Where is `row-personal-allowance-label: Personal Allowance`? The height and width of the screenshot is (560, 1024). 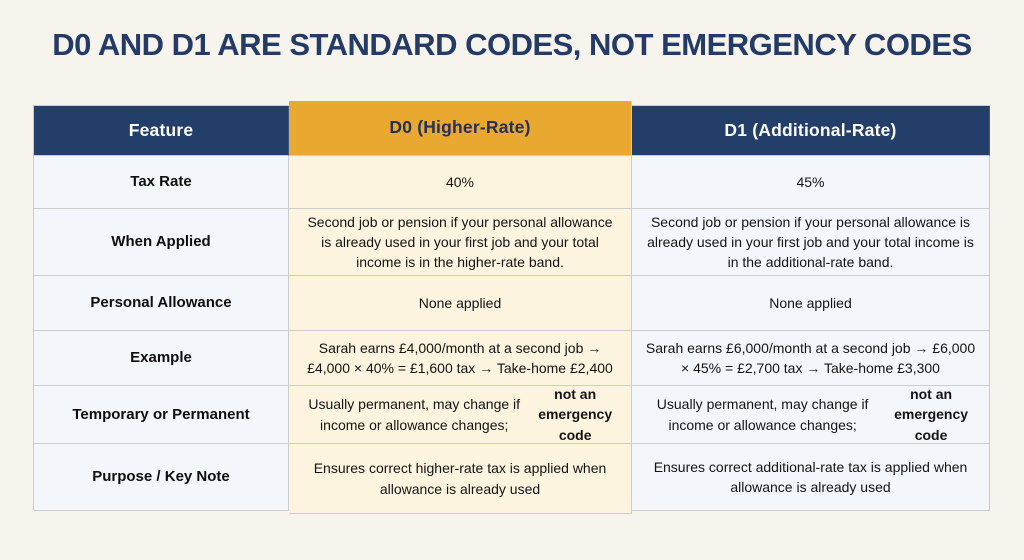 row-personal-allowance-label: Personal Allowance is located at coordinates (161, 303).